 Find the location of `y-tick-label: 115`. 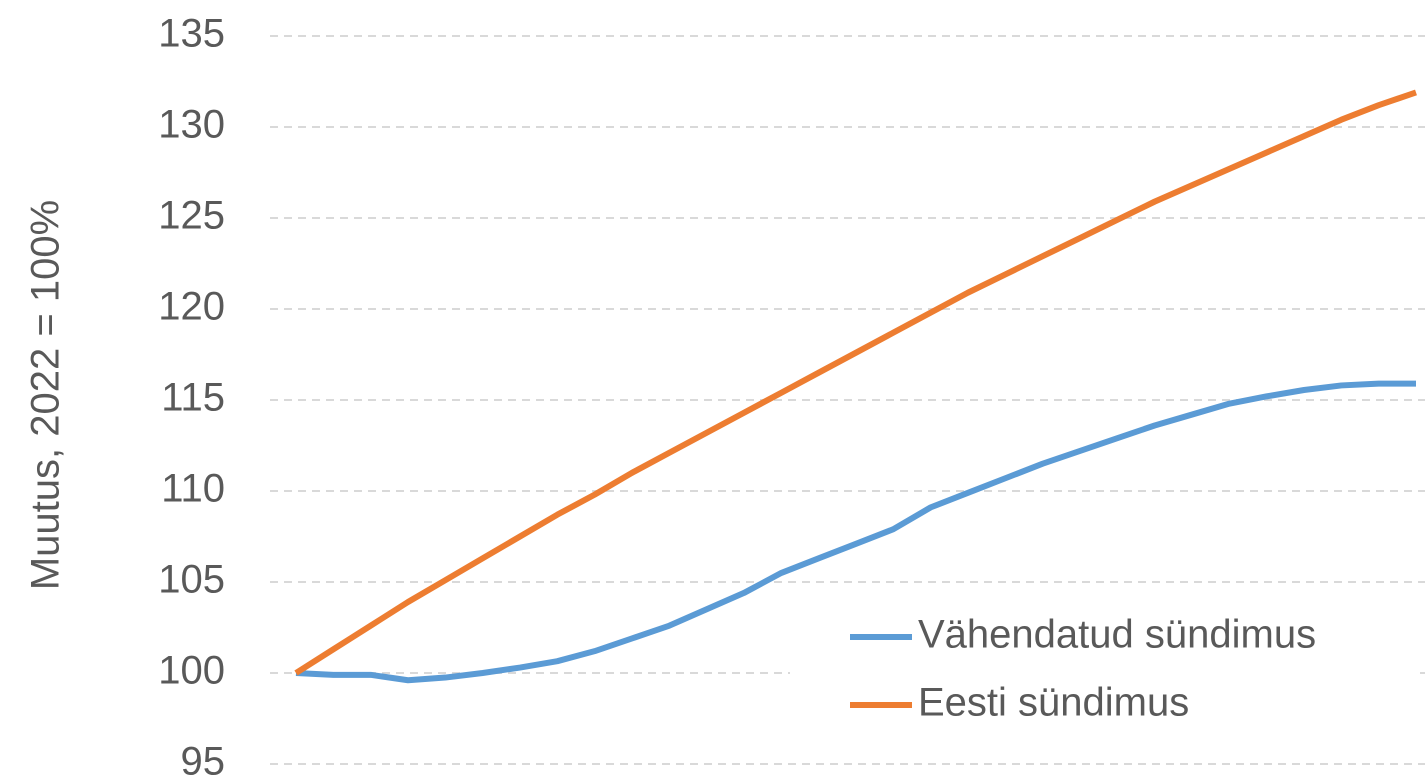

y-tick-label: 115 is located at coordinates (193, 398).